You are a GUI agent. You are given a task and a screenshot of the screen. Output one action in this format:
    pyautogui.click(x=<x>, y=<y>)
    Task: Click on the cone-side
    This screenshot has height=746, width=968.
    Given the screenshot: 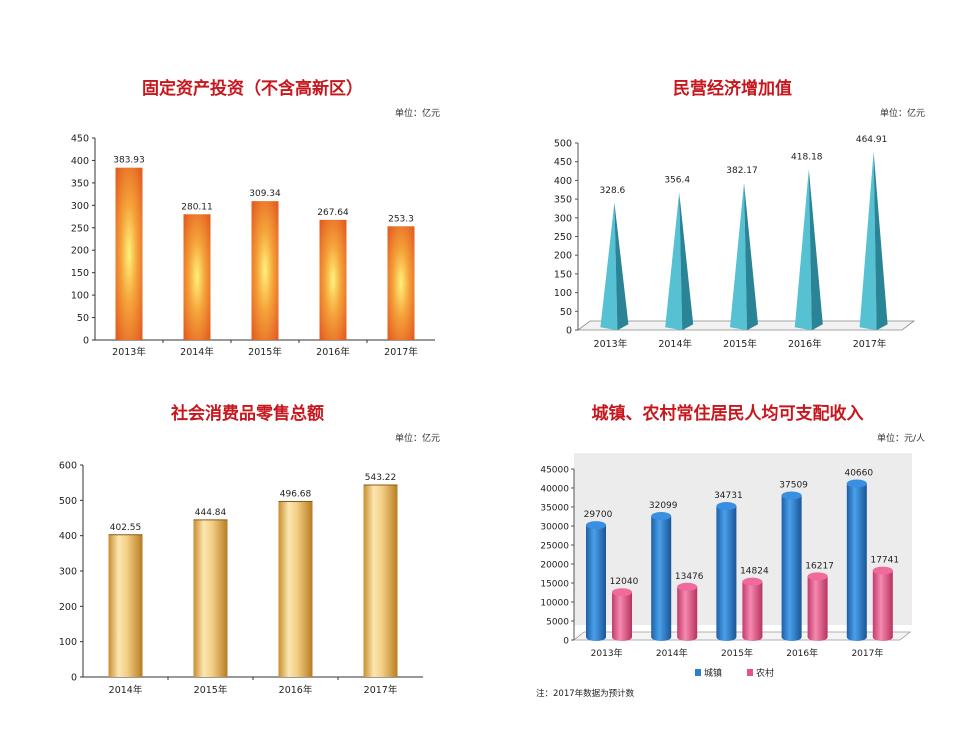 What is the action you would take?
    pyautogui.click(x=815, y=250)
    